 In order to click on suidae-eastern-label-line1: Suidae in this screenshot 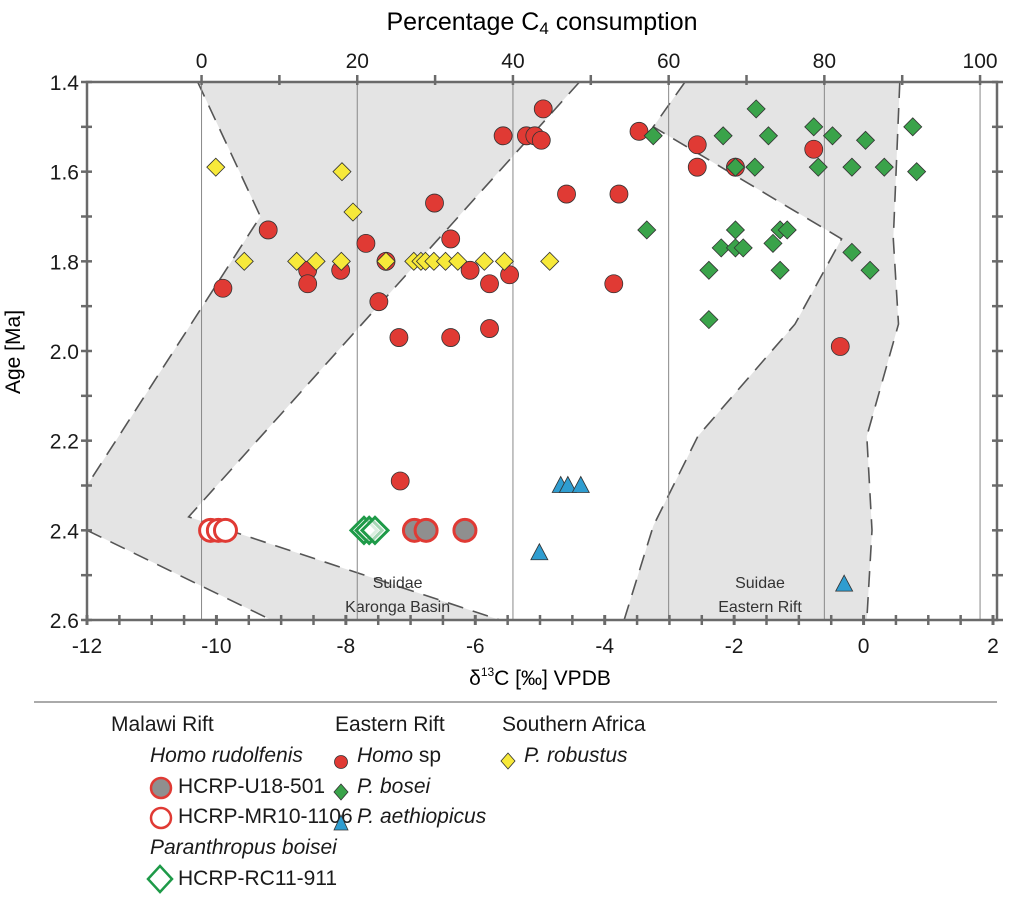, I will do `click(760, 583)`.